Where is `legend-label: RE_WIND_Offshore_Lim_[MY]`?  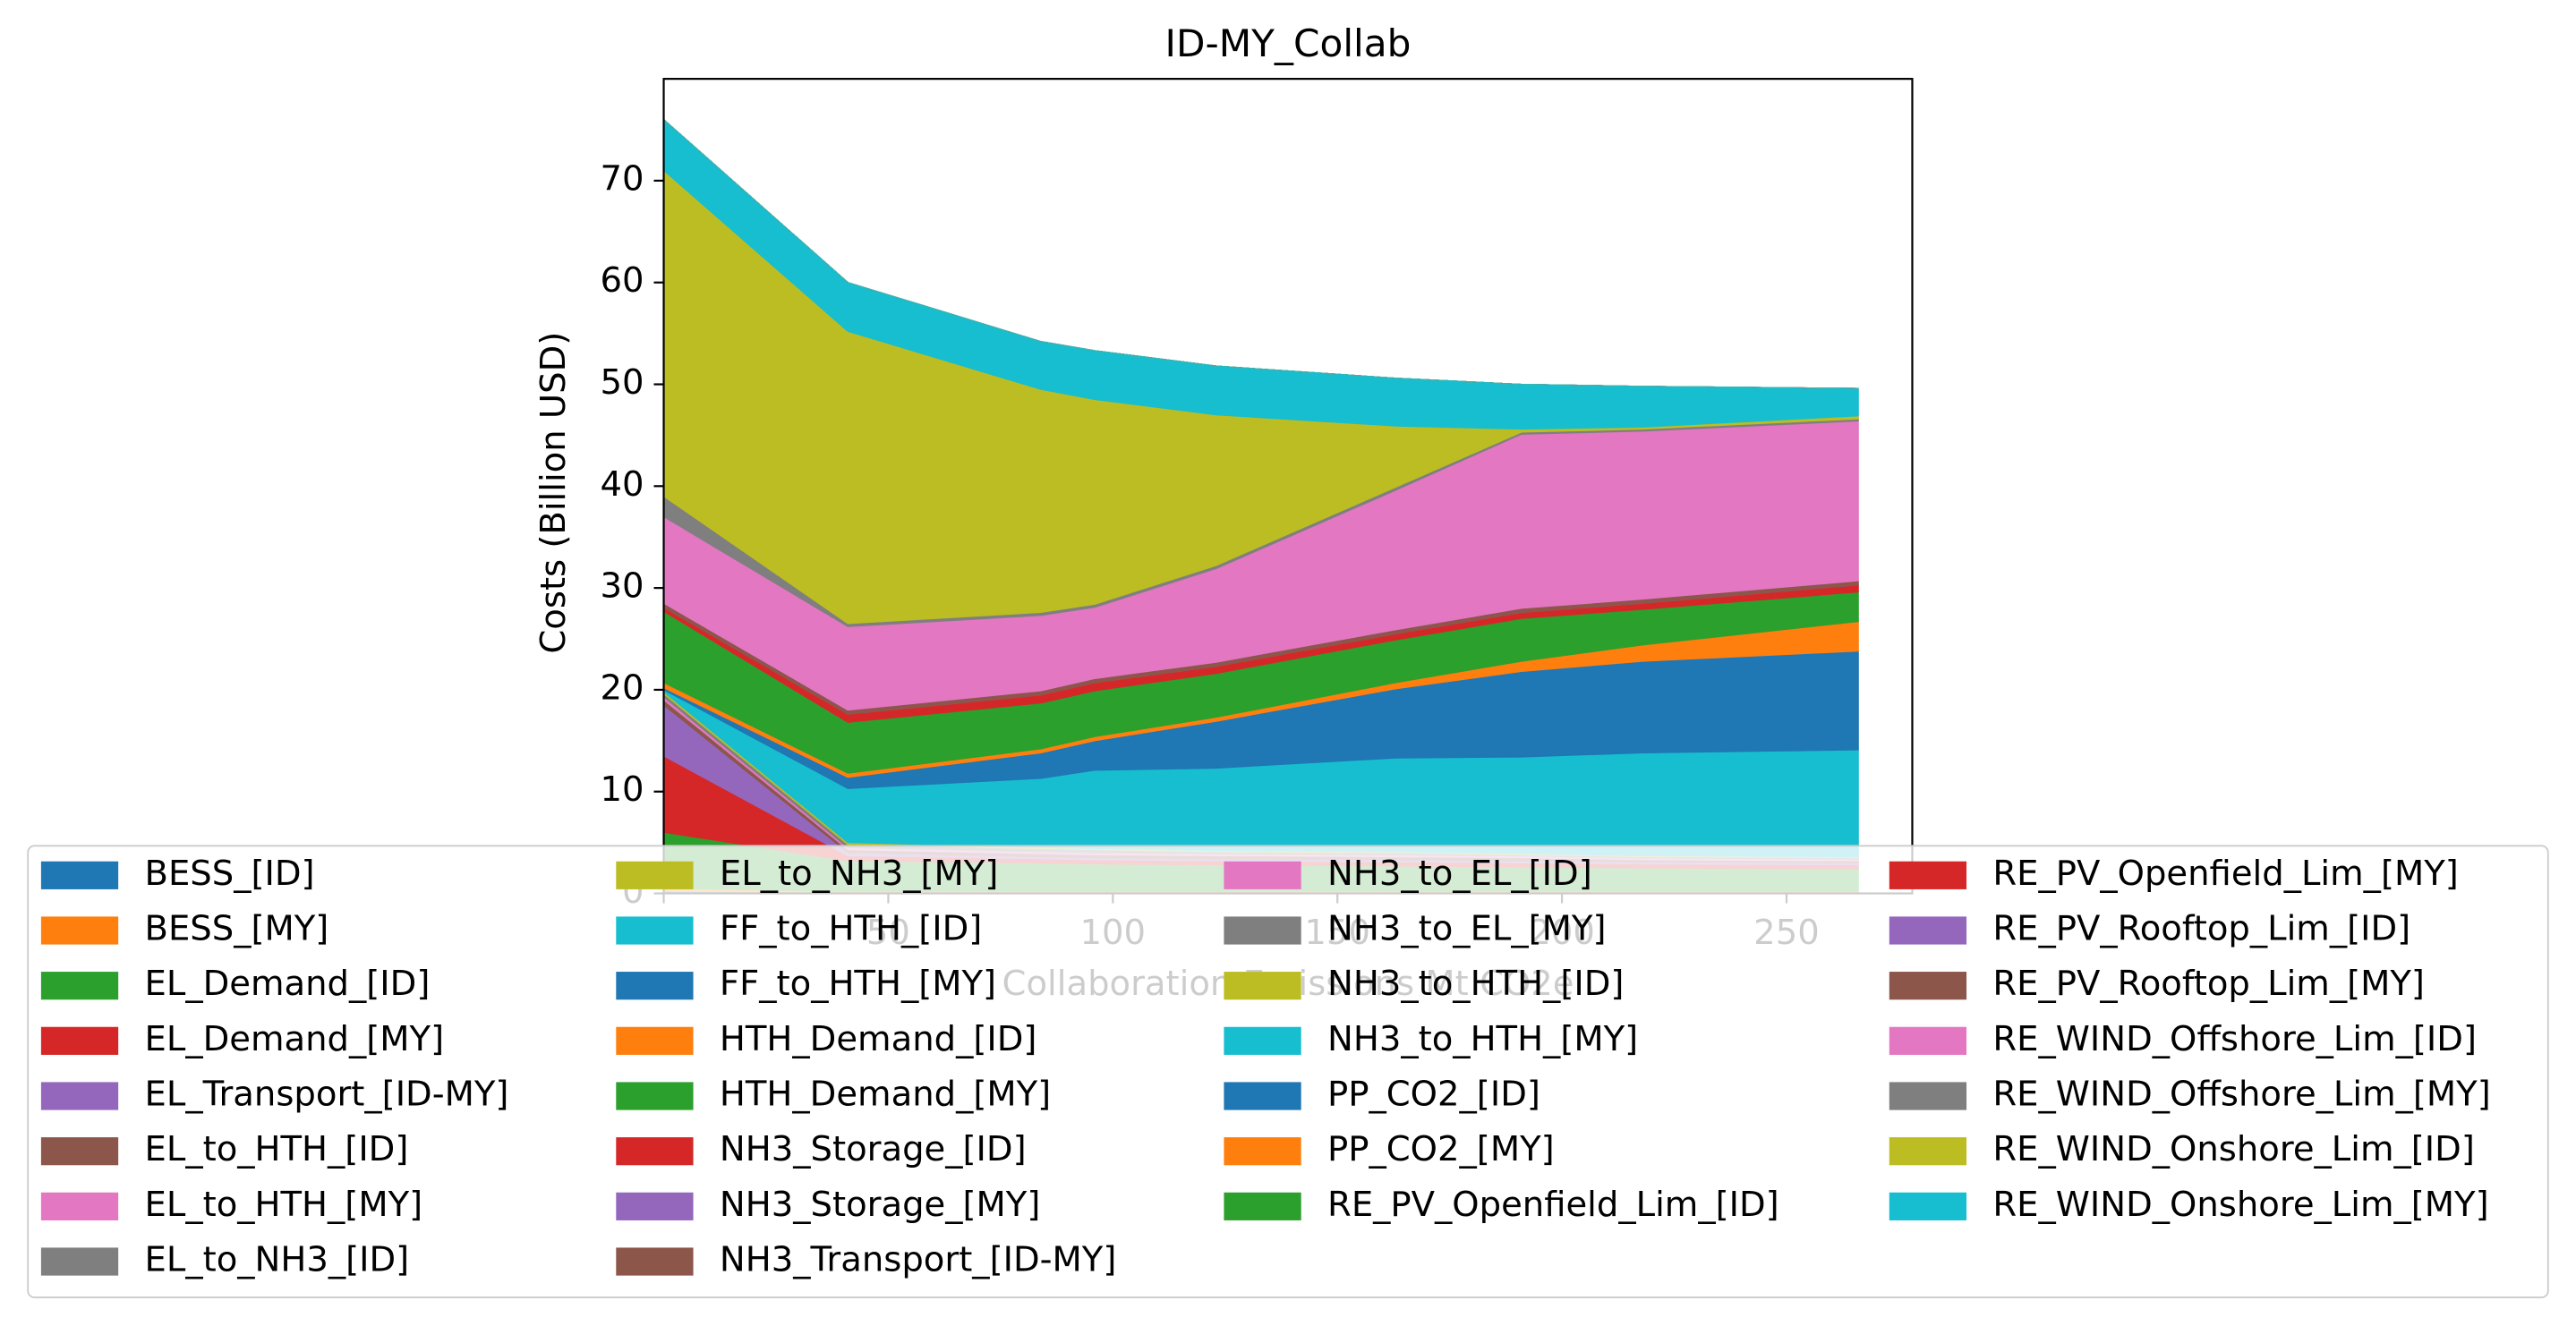
legend-label: RE_WIND_Offshore_Lim_[MY] is located at coordinates (2241, 1095).